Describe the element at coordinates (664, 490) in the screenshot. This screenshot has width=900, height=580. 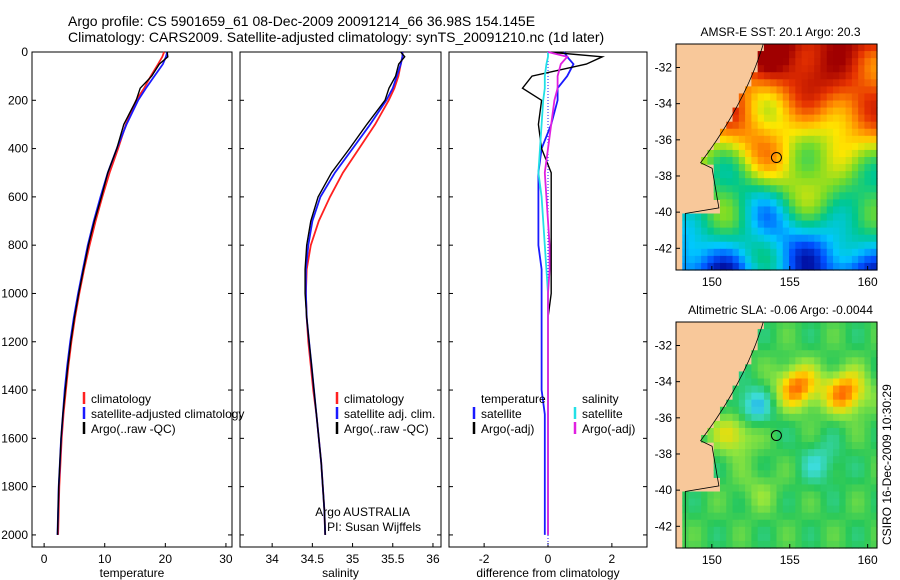
I see `y-tick-label: -40` at that location.